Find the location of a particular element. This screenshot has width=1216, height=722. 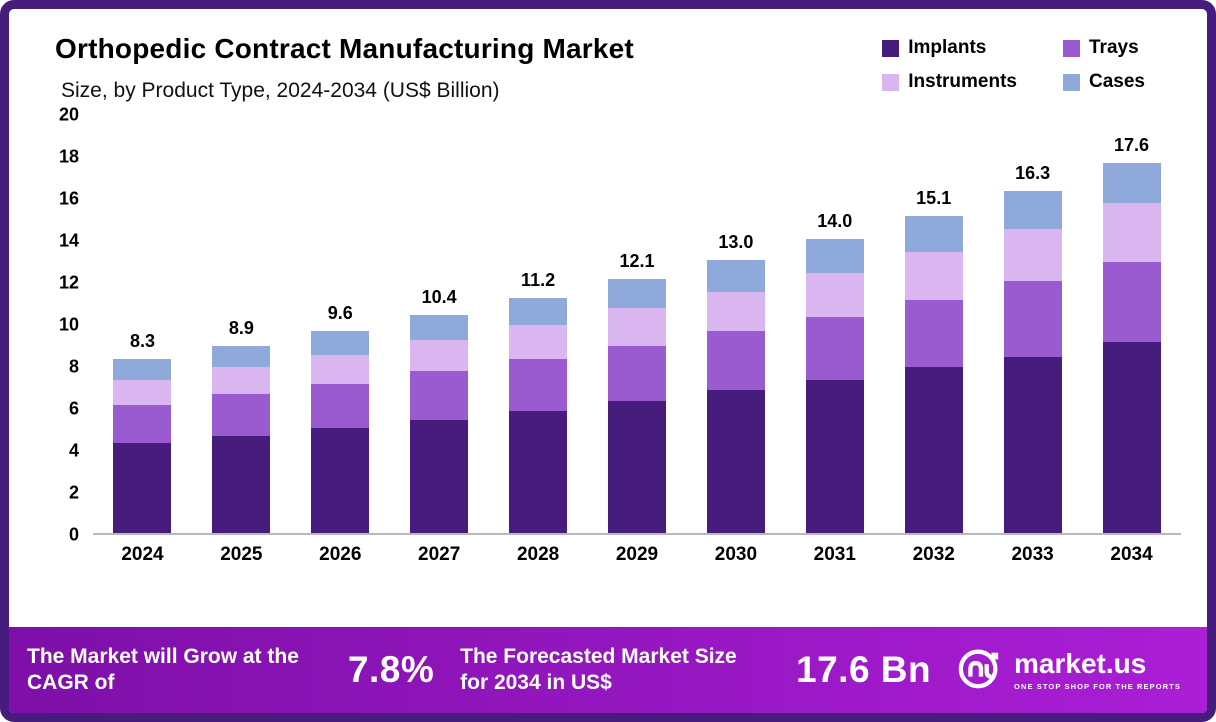

bar-total-label: 10.4 is located at coordinates (439, 296).